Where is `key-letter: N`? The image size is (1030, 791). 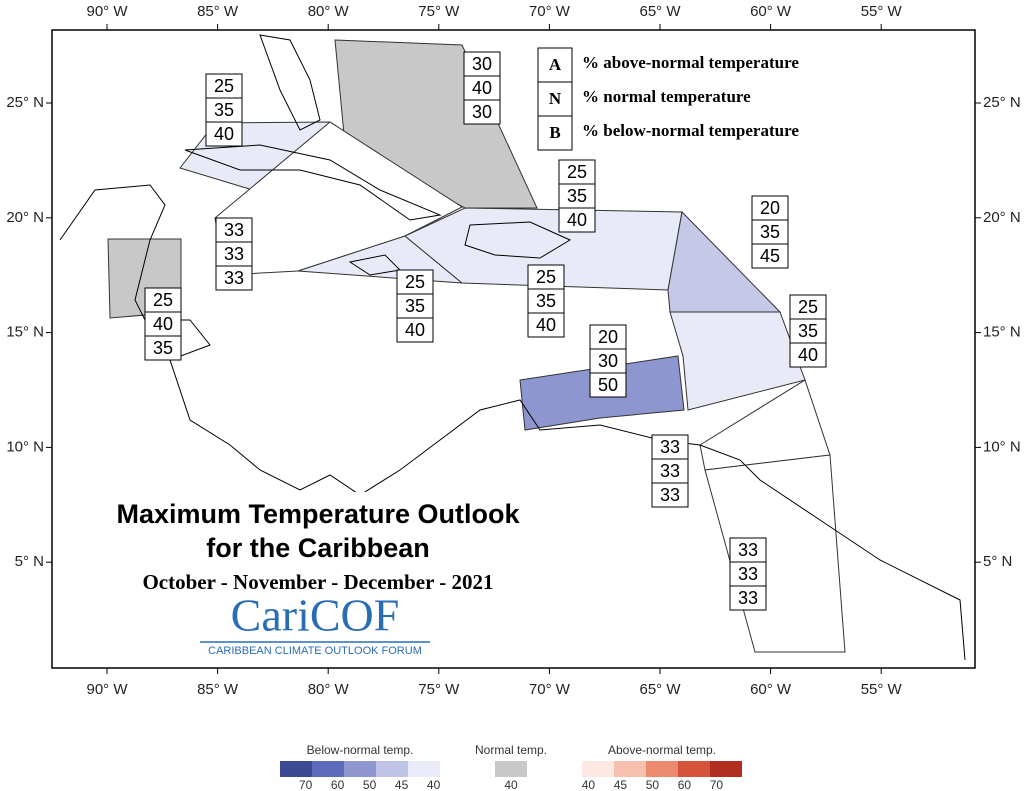
key-letter: N is located at coordinates (555, 98).